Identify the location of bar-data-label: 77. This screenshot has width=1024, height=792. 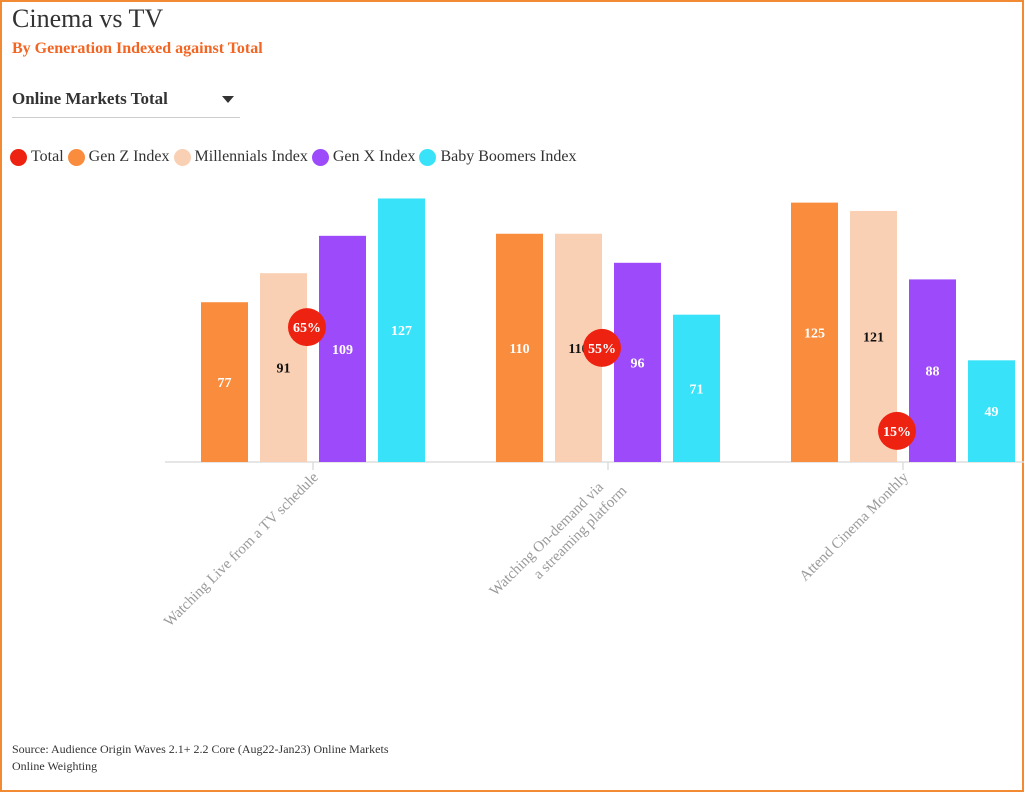
(225, 383).